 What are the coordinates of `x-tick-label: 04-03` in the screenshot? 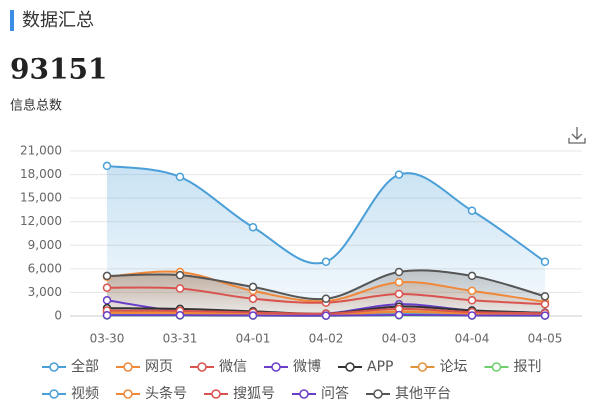 It's located at (399, 339).